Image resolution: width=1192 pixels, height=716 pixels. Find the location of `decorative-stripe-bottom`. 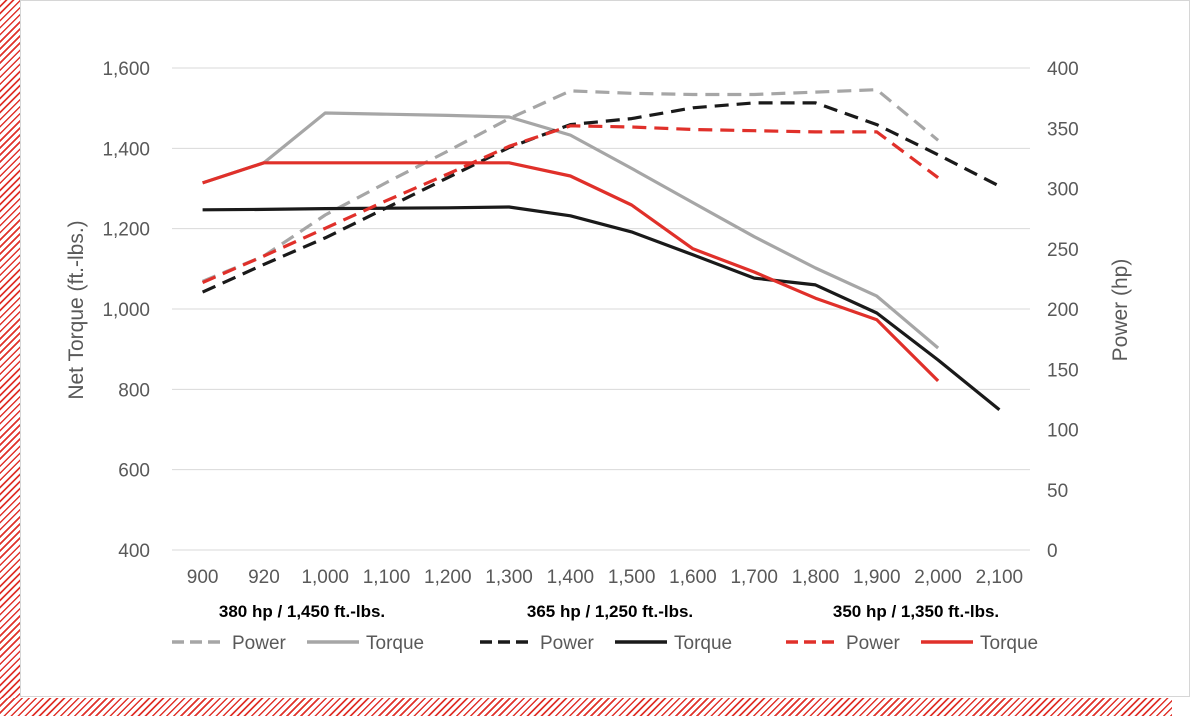

decorative-stripe-bottom is located at coordinates (586, 707).